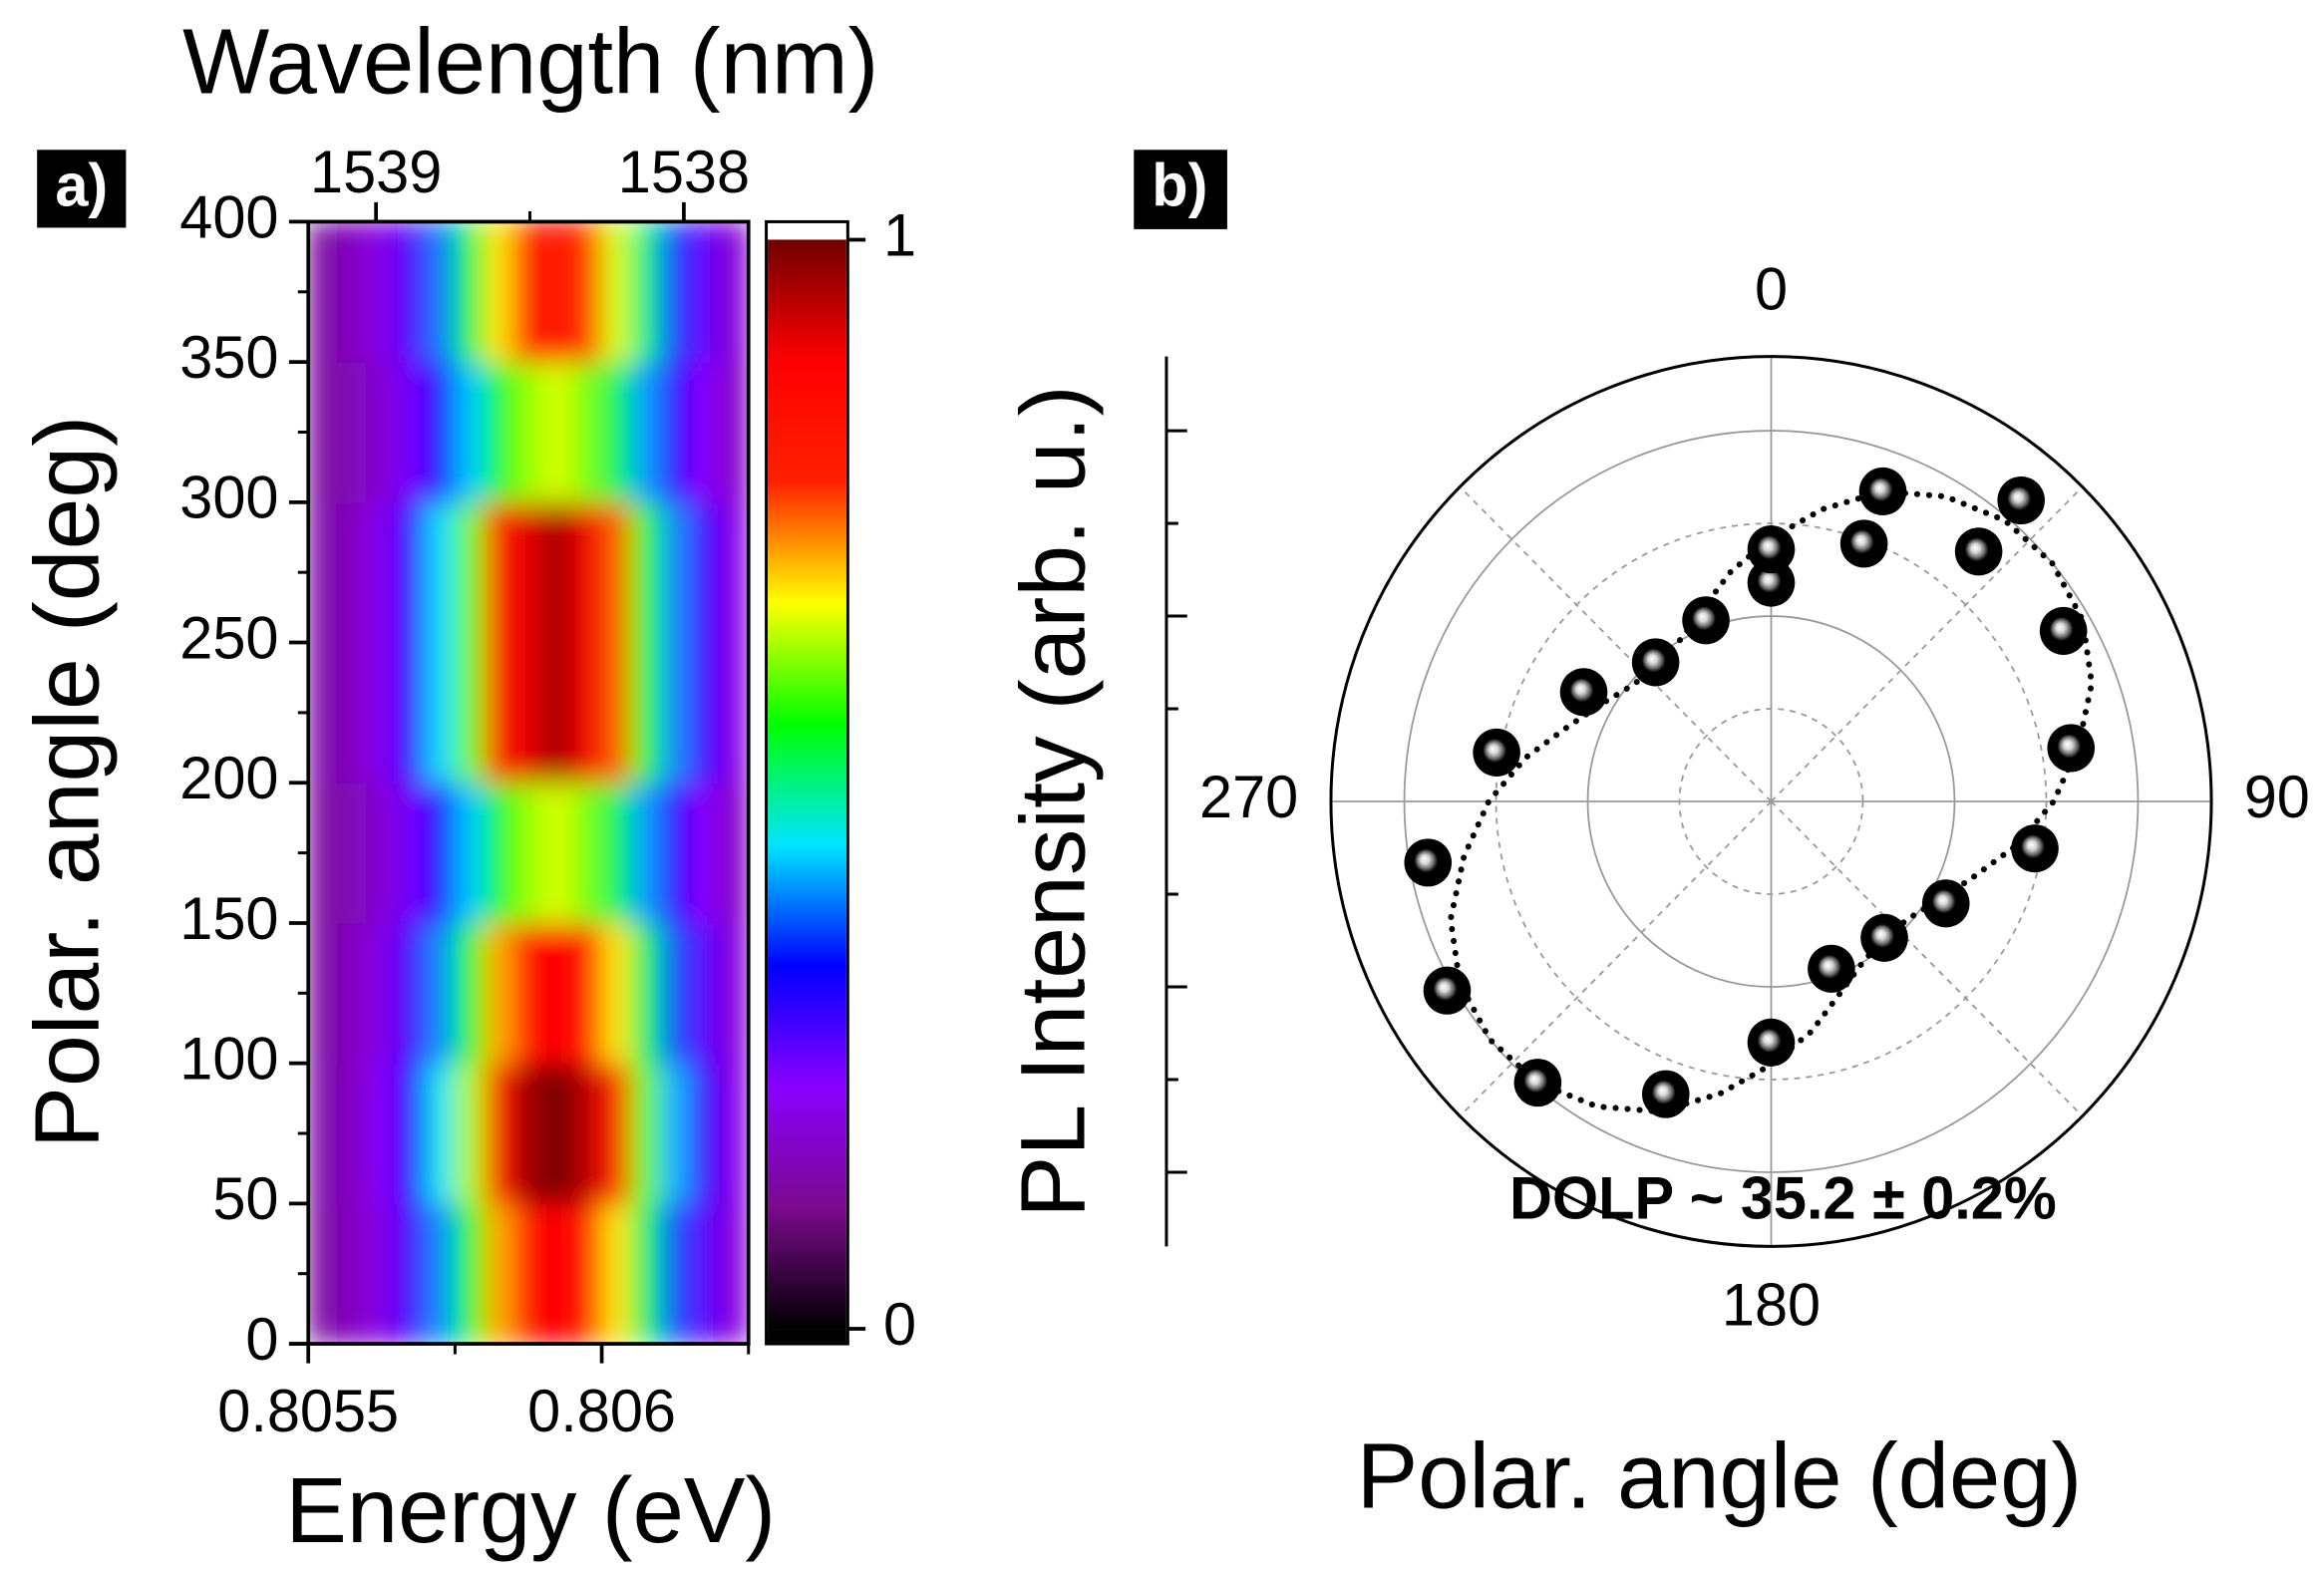  I want to click on theta-tick-label: 90, so click(2277, 797).